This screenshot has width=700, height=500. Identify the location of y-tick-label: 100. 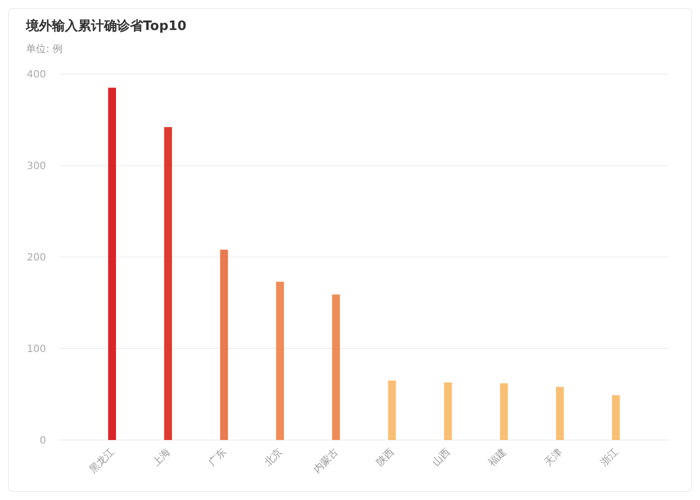
(36, 349).